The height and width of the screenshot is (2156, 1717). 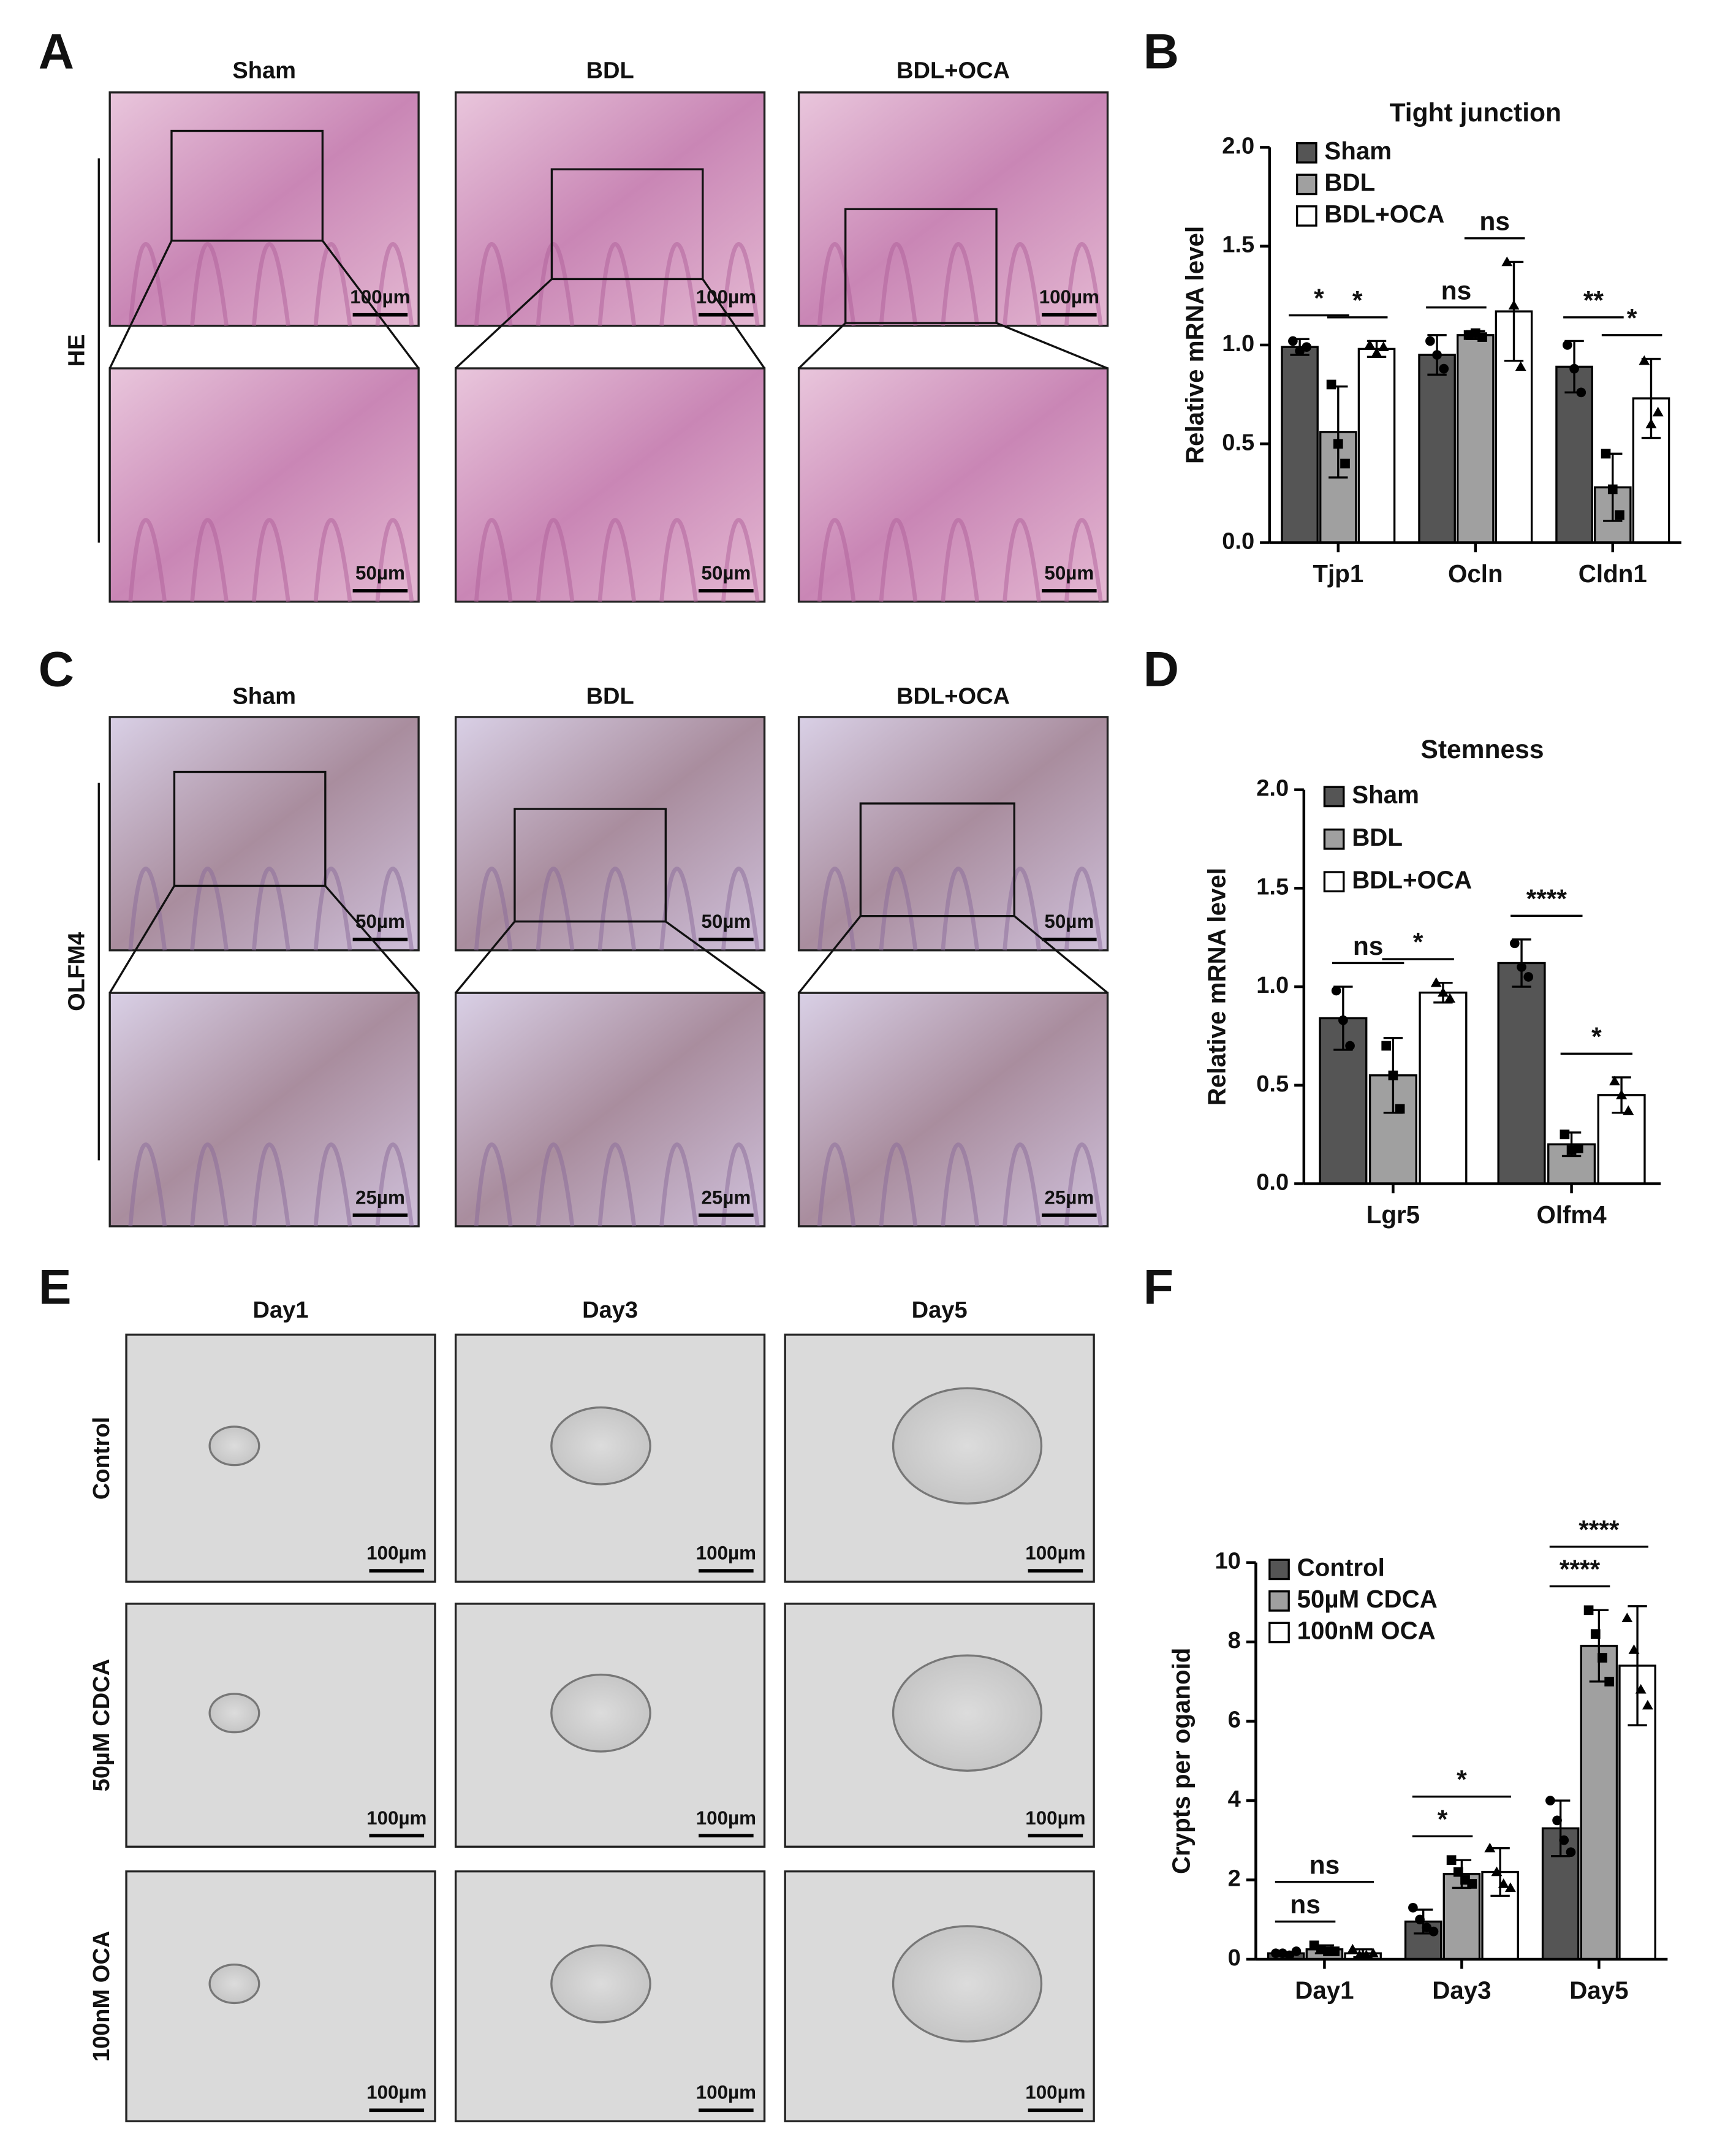 What do you see at coordinates (1195, 345) in the screenshot?
I see `y-axis-label: Relative mRNA level` at bounding box center [1195, 345].